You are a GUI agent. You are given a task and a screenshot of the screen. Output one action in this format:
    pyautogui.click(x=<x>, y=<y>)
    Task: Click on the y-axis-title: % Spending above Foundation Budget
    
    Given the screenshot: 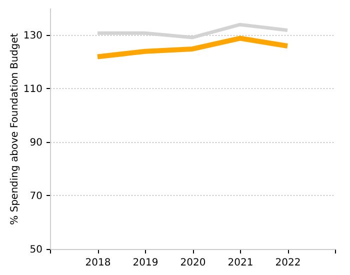 What is the action you would take?
    pyautogui.click(x=14, y=129)
    